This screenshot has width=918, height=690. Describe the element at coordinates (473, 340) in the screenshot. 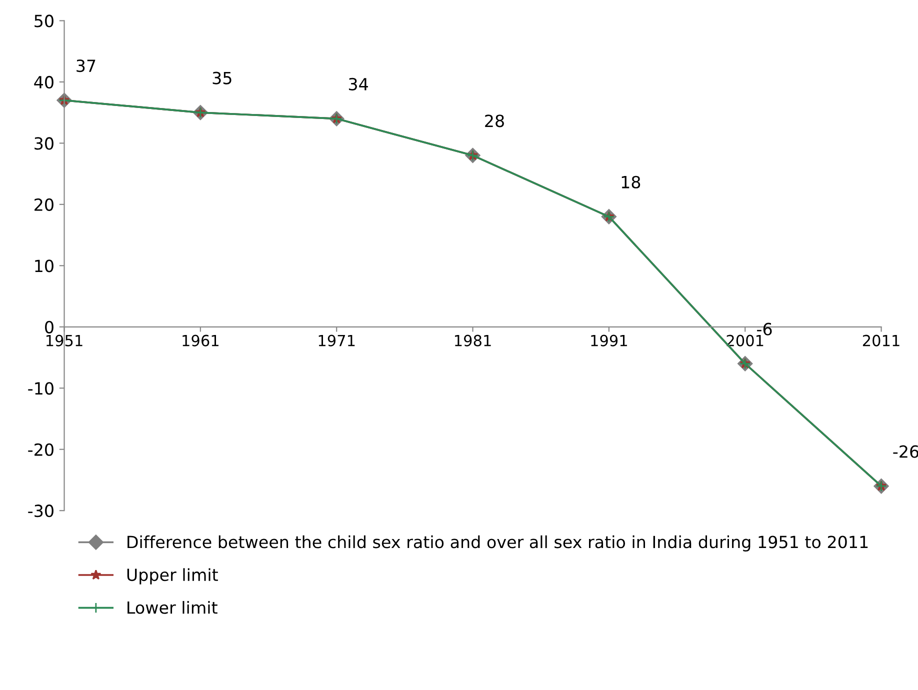

I see `x-tick-label: 1981` at that location.